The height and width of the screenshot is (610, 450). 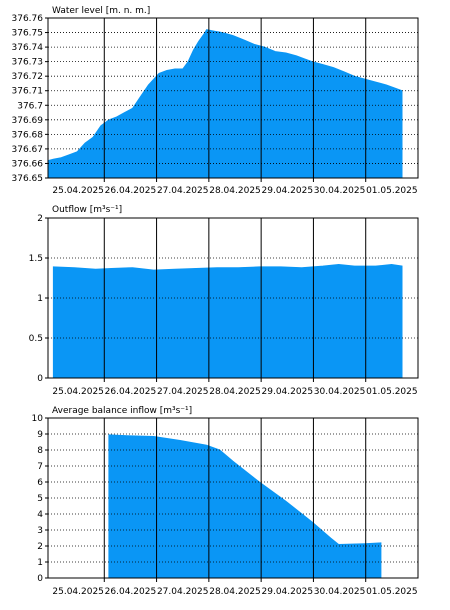 What do you see at coordinates (30, 106) in the screenshot?
I see `y-tick-label: 376.7` at bounding box center [30, 106].